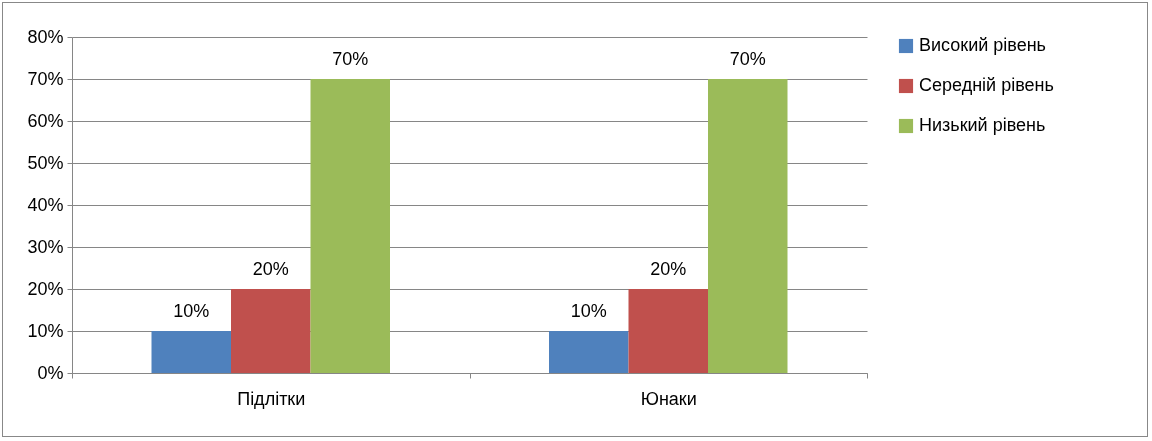 Image resolution: width=1152 pixels, height=441 pixels. What do you see at coordinates (45, 120) in the screenshot?
I see `y-tick-label: 60%` at bounding box center [45, 120].